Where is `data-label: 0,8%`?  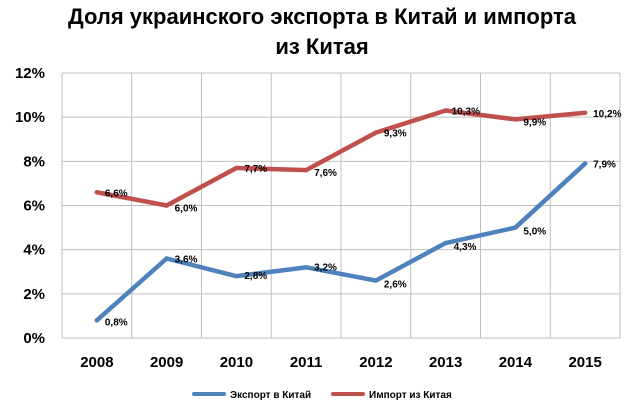
data-label: 0,8% is located at coordinates (116, 322).